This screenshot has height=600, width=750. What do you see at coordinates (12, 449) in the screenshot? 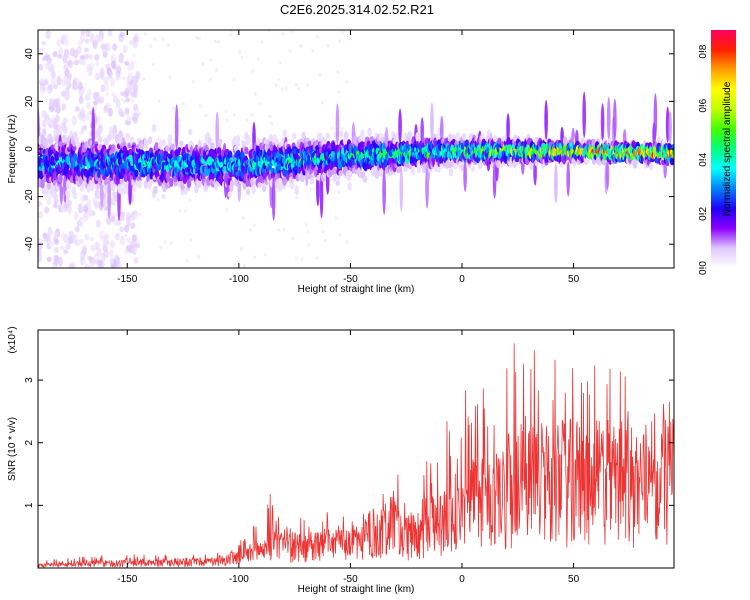
I see `snr-y-label: SNR (10 * v/v)` at bounding box center [12, 449].